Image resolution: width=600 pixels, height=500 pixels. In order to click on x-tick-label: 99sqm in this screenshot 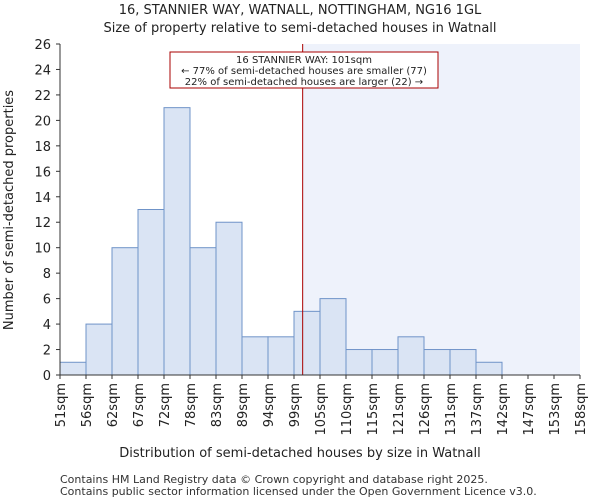, I will do `click(295, 405)`.